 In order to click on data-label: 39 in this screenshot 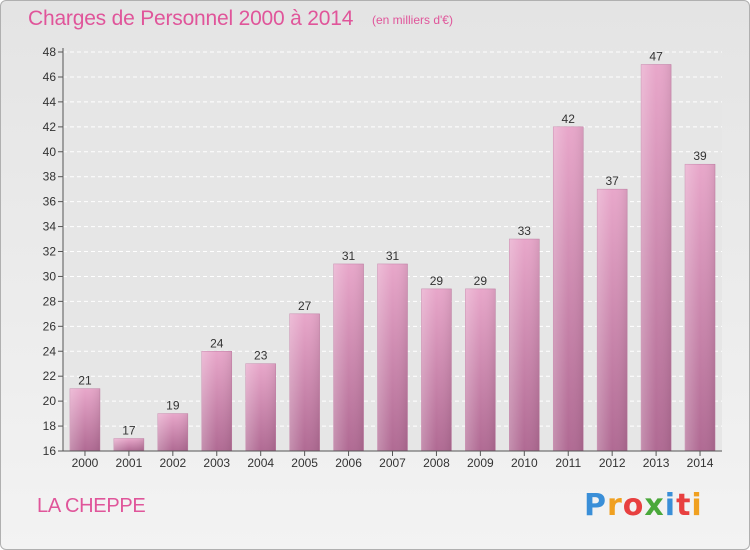, I will do `click(700, 156)`.